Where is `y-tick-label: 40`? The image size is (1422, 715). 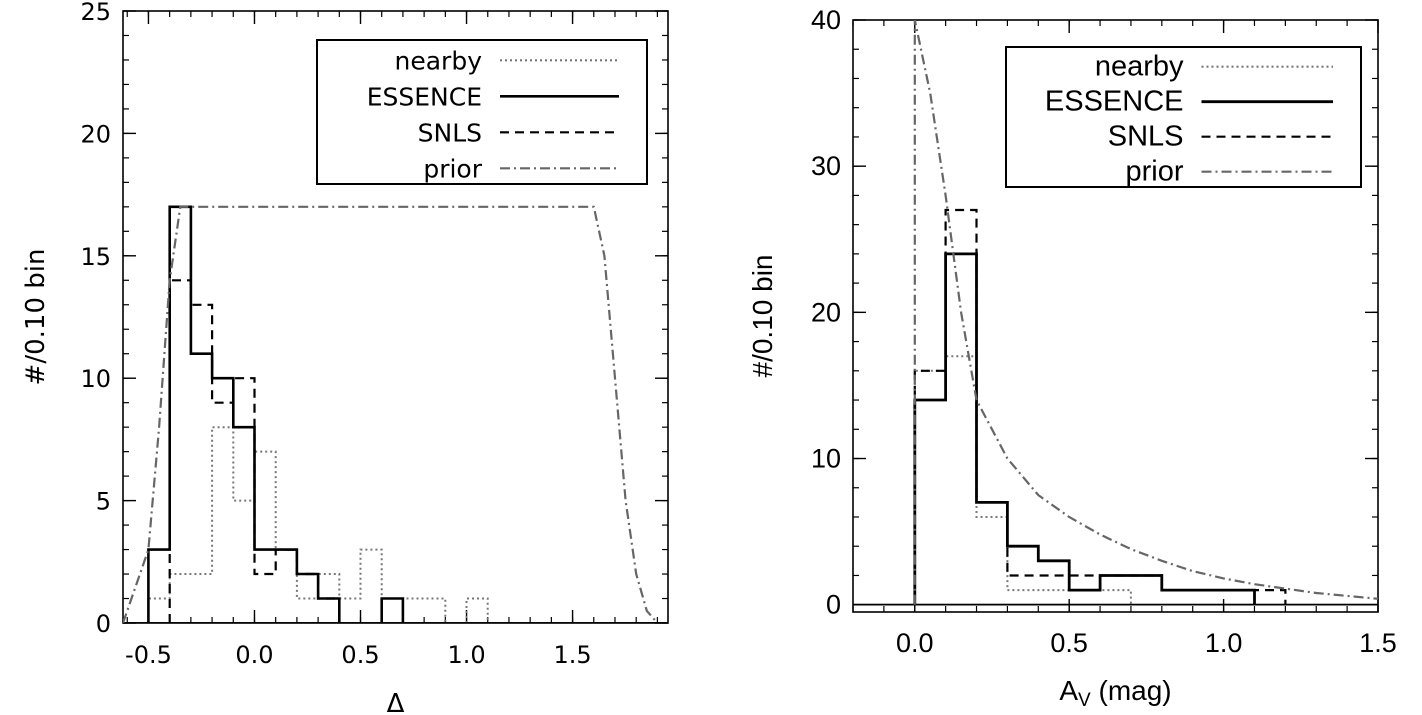
y-tick-label: 40 is located at coordinates (826, 20).